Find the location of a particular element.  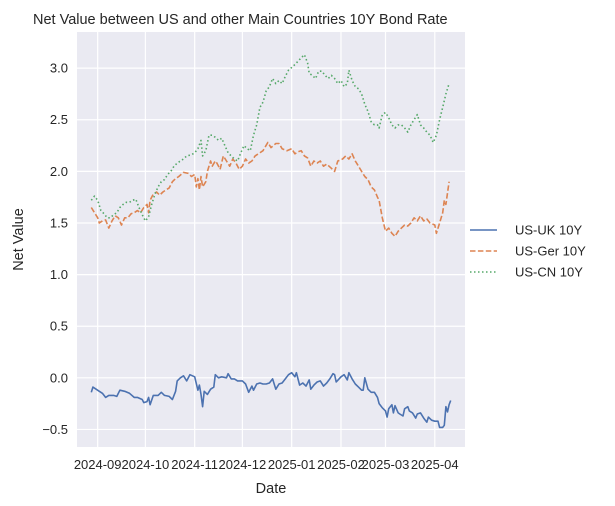

y-tick-label: −0.5 is located at coordinates (55, 429).